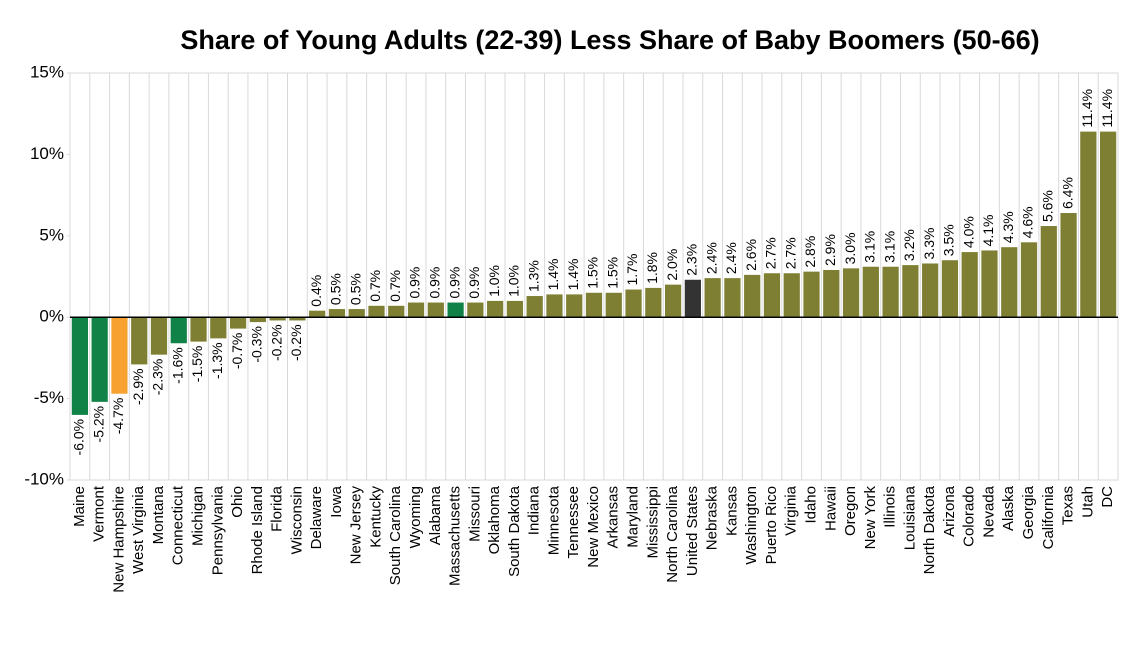 Image resolution: width=1143 pixels, height=652 pixels. I want to click on x-tick-label: Connecticut, so click(178, 525).